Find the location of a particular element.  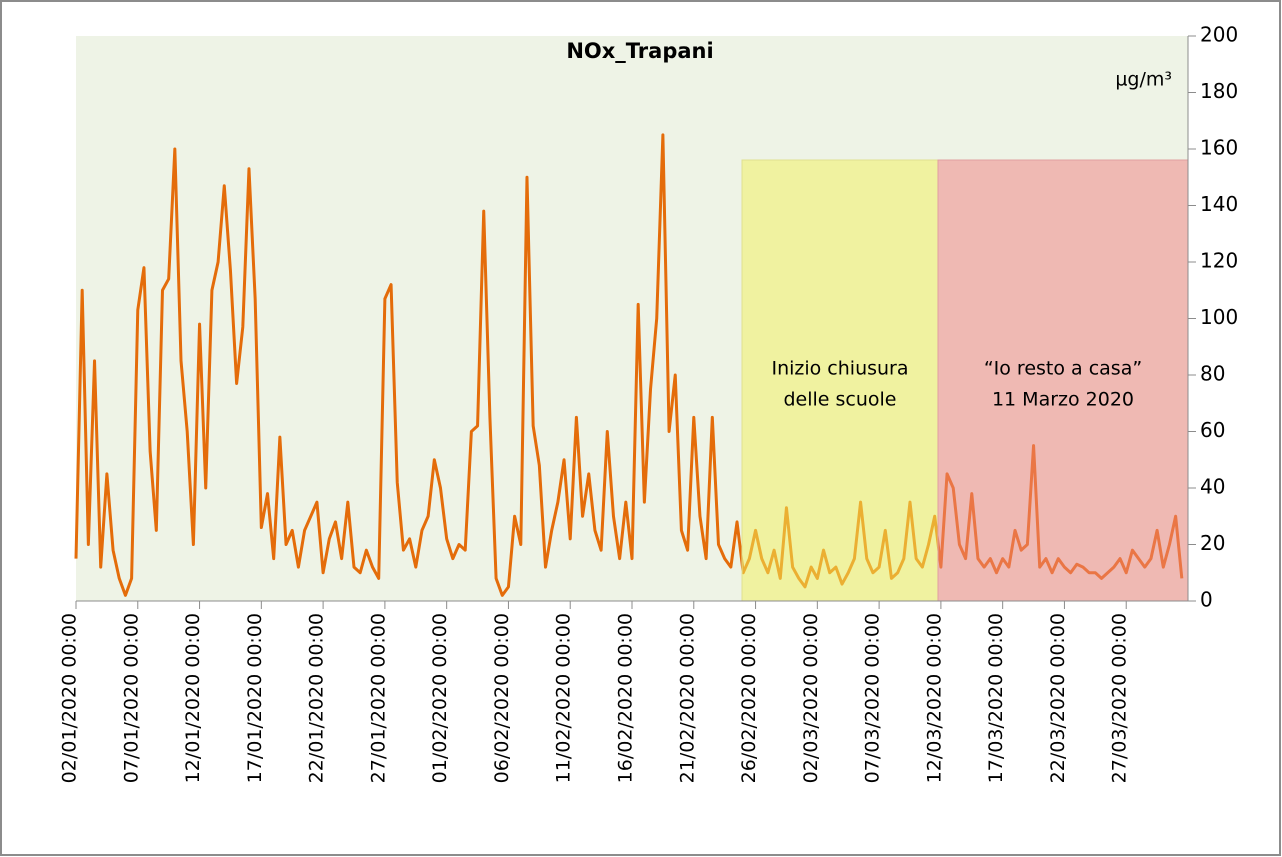

x-tick-label: 21/02/2020 00:00 is located at coordinates (687, 698).